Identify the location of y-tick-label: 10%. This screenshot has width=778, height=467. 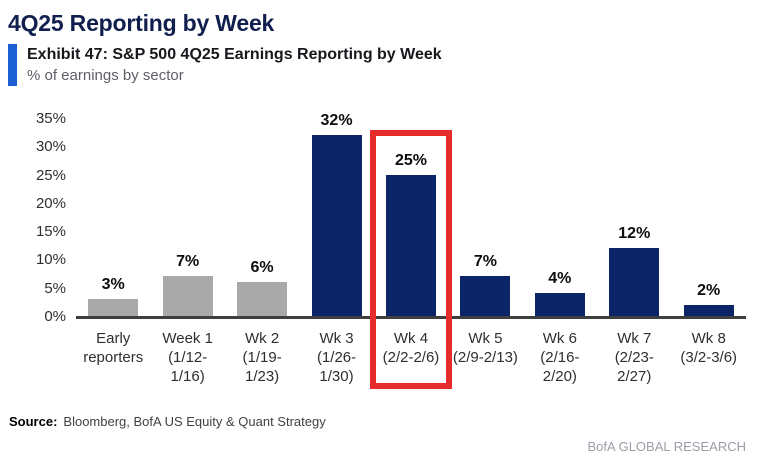
(50, 260).